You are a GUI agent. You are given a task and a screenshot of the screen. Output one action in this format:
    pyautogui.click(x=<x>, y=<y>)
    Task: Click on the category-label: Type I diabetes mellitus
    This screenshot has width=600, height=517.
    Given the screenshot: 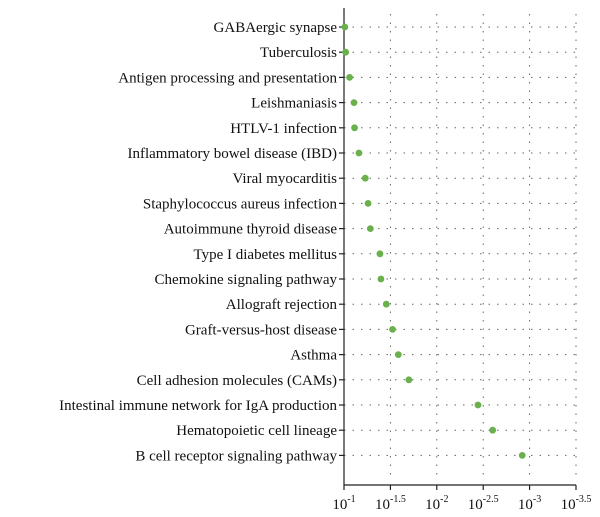 What is the action you would take?
    pyautogui.click(x=266, y=255)
    